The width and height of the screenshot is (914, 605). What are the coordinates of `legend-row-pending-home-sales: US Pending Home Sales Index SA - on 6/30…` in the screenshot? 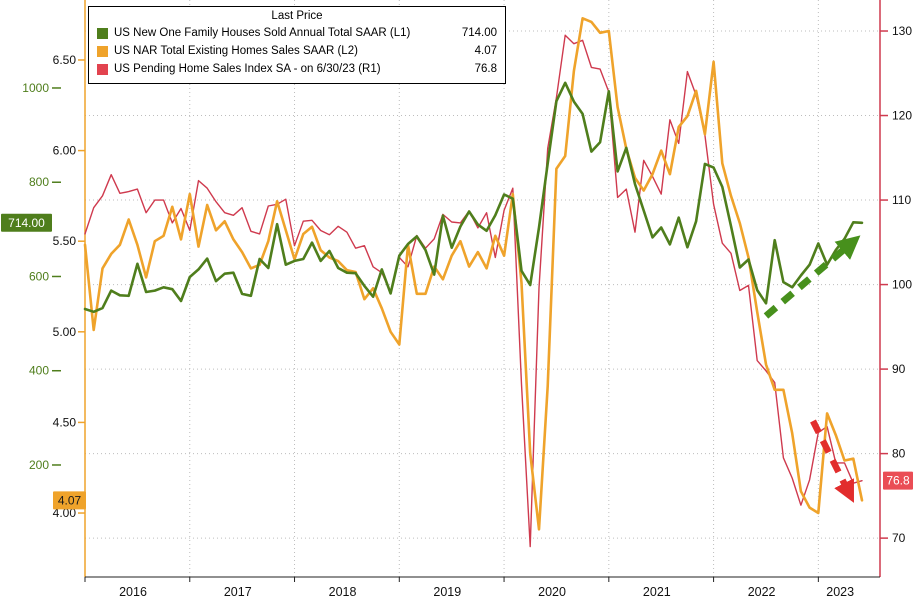 It's located at (297, 70).